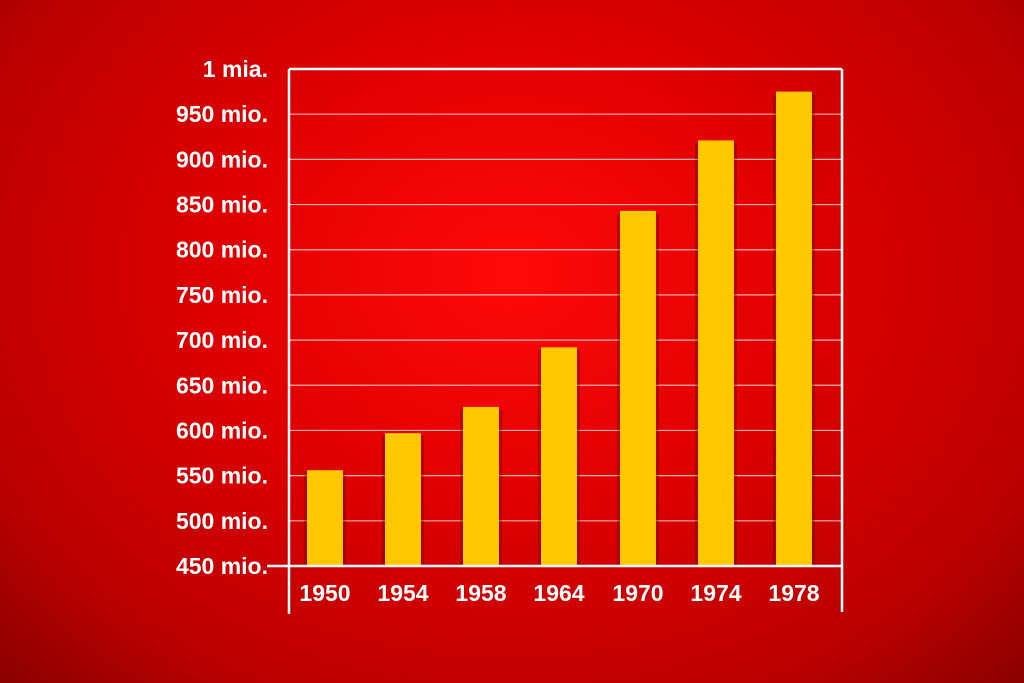 This screenshot has height=683, width=1024. I want to click on x-tick-label: 1950, so click(324, 593).